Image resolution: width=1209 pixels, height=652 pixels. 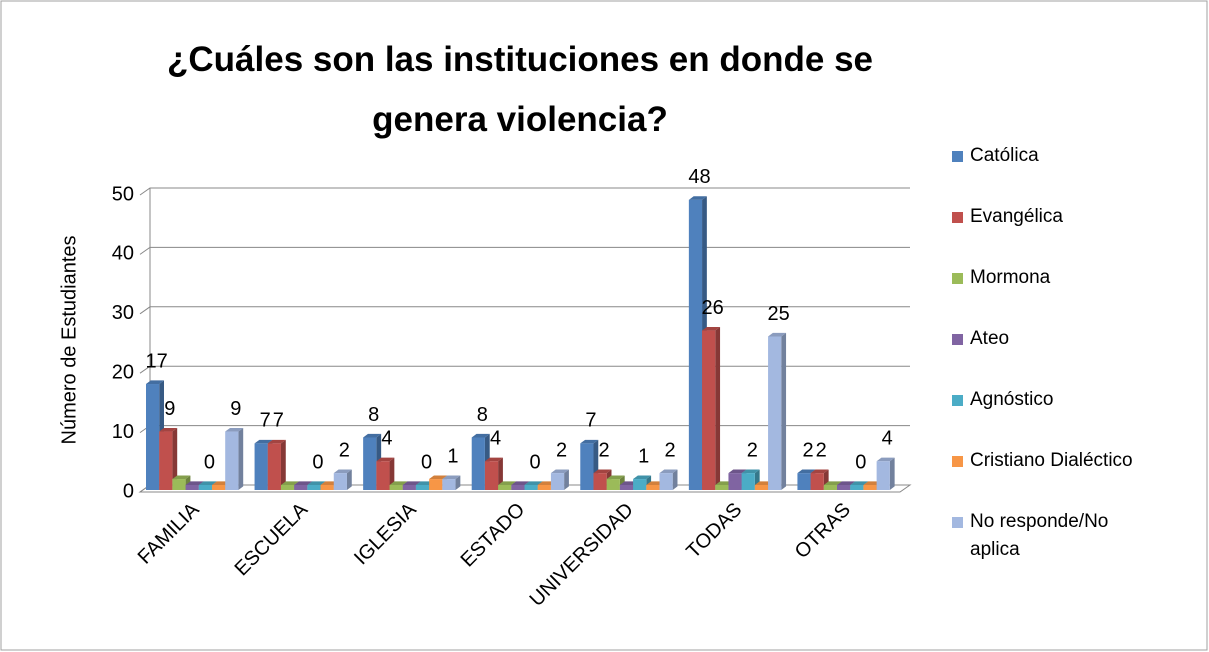 I want to click on y-tick-label: 50, so click(x=123, y=194).